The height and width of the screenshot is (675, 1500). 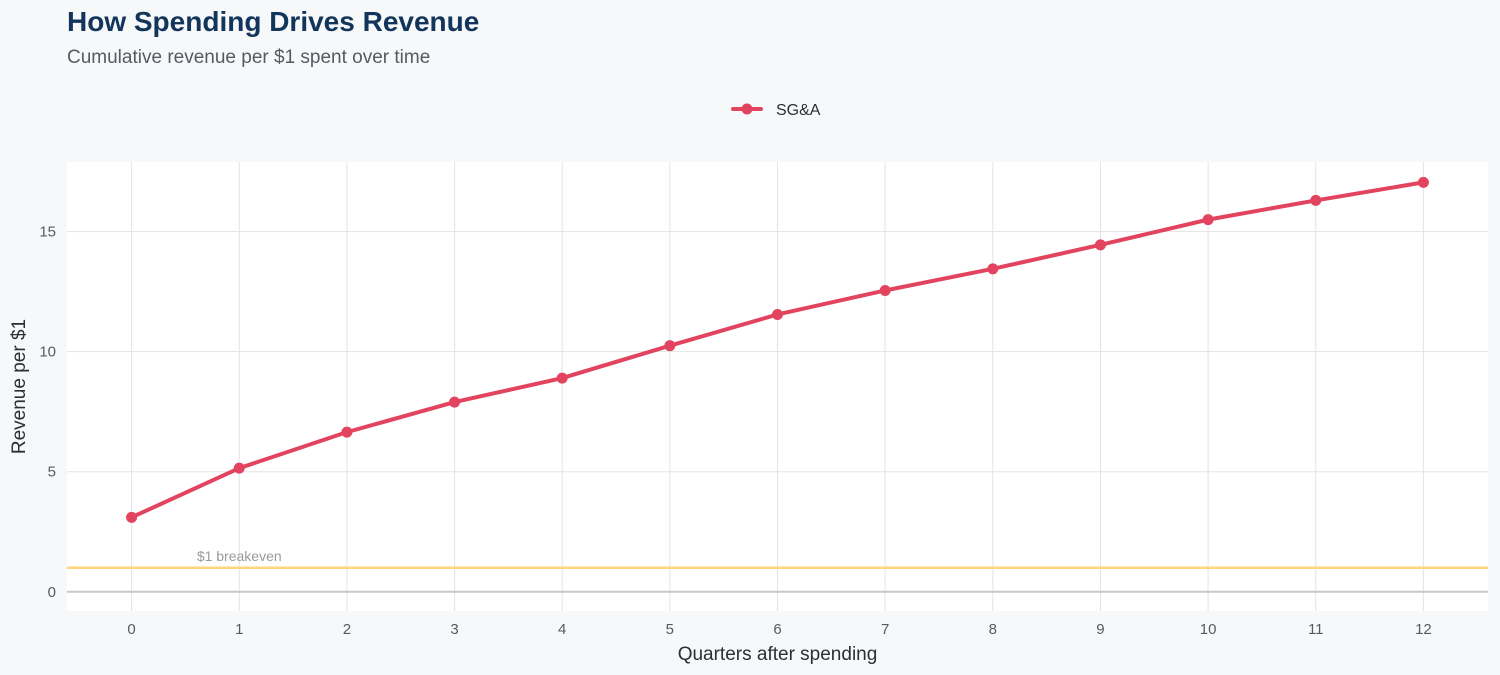 What do you see at coordinates (747, 109) in the screenshot?
I see `legend-point-swatch` at bounding box center [747, 109].